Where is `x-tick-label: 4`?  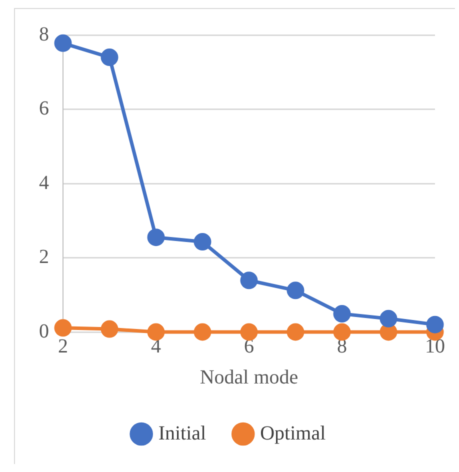 x-tick-label: 4 is located at coordinates (156, 346).